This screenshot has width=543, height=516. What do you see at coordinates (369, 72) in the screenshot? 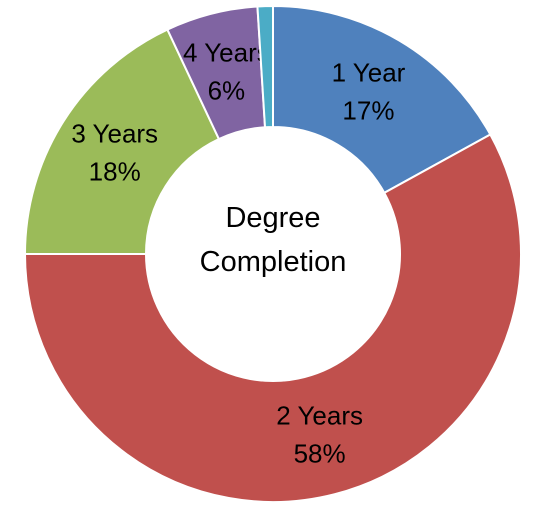
I see `slice-category-label: 1 Year` at bounding box center [369, 72].